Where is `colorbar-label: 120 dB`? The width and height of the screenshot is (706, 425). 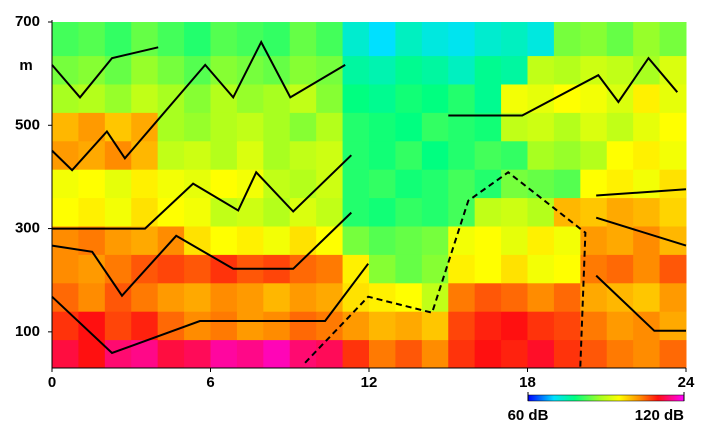
colorbar-label: 120 dB is located at coordinates (659, 415).